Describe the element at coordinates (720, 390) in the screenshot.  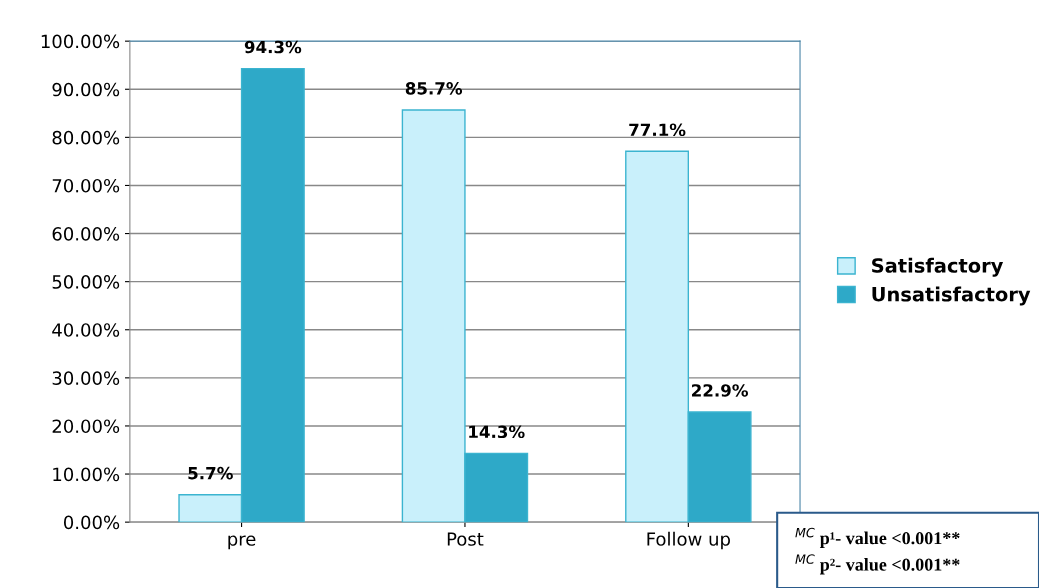
I see `data-label: 22.9%` at that location.